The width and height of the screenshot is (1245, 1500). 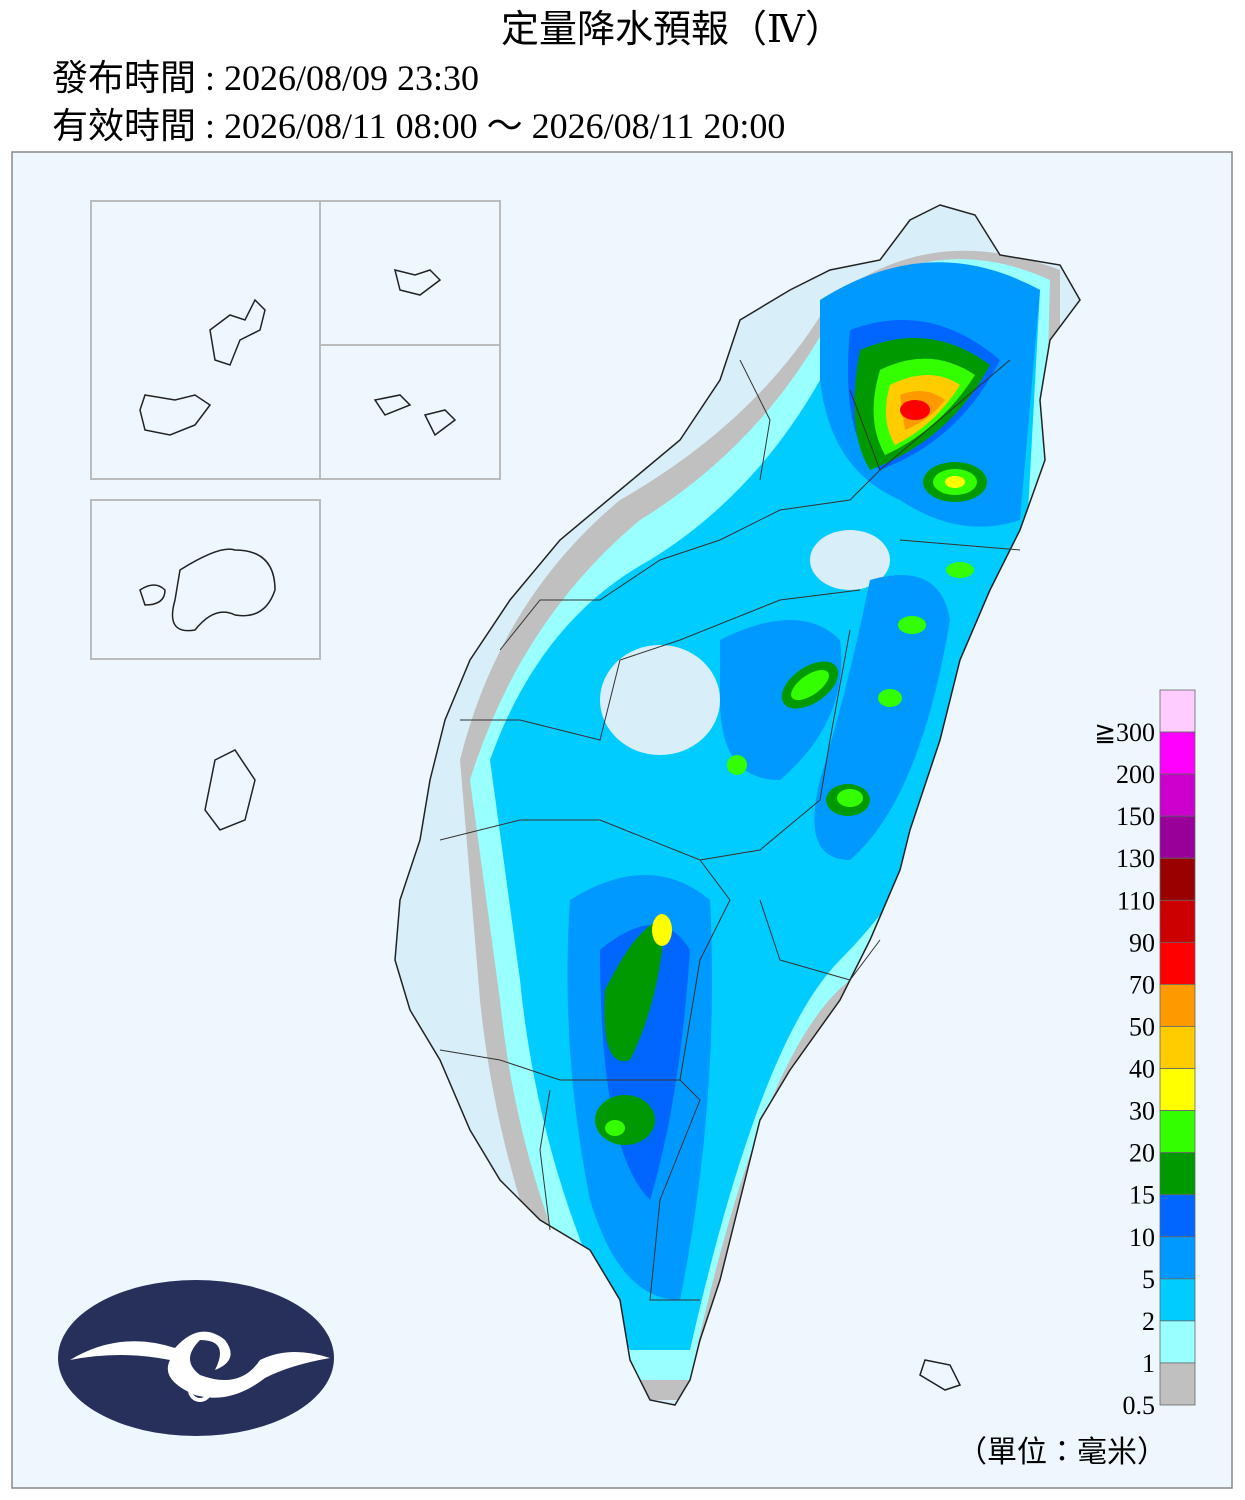 What do you see at coordinates (295, 430) in the screenshot?
I see `insets` at bounding box center [295, 430].